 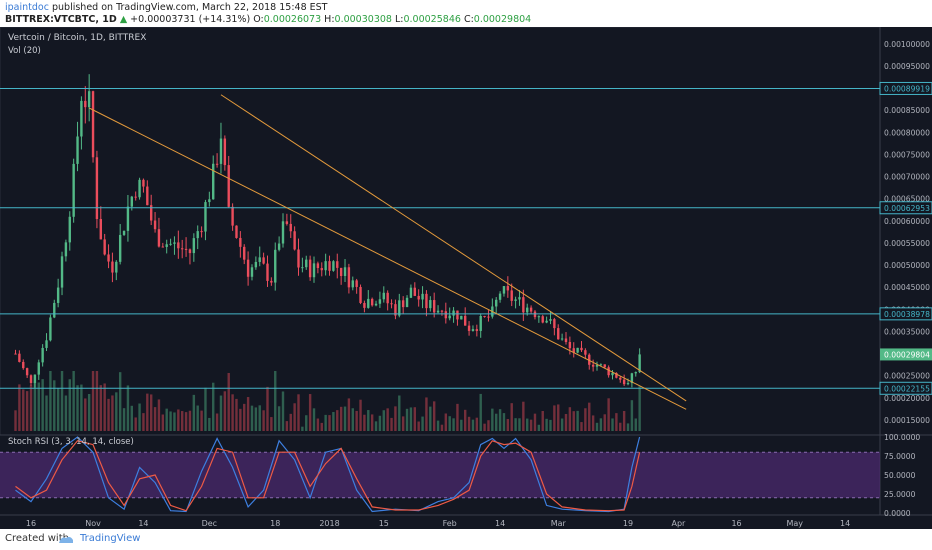 What do you see at coordinates (907, 265) in the screenshot?
I see `price-tick-label: 0.00050000` at bounding box center [907, 265].